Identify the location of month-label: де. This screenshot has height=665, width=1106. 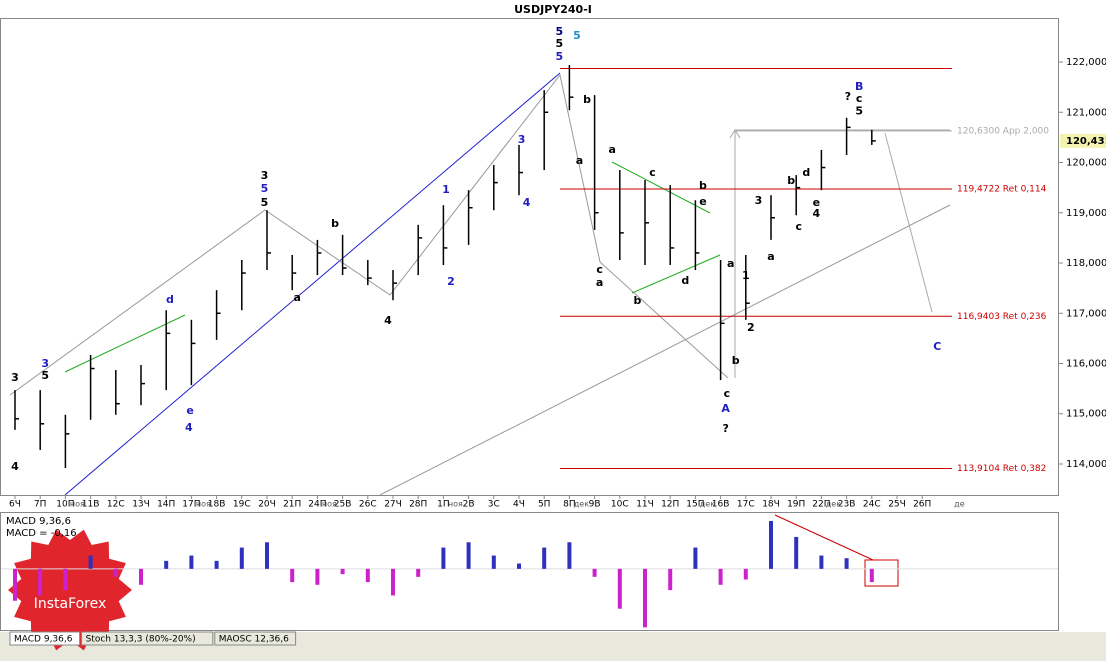
(959, 504).